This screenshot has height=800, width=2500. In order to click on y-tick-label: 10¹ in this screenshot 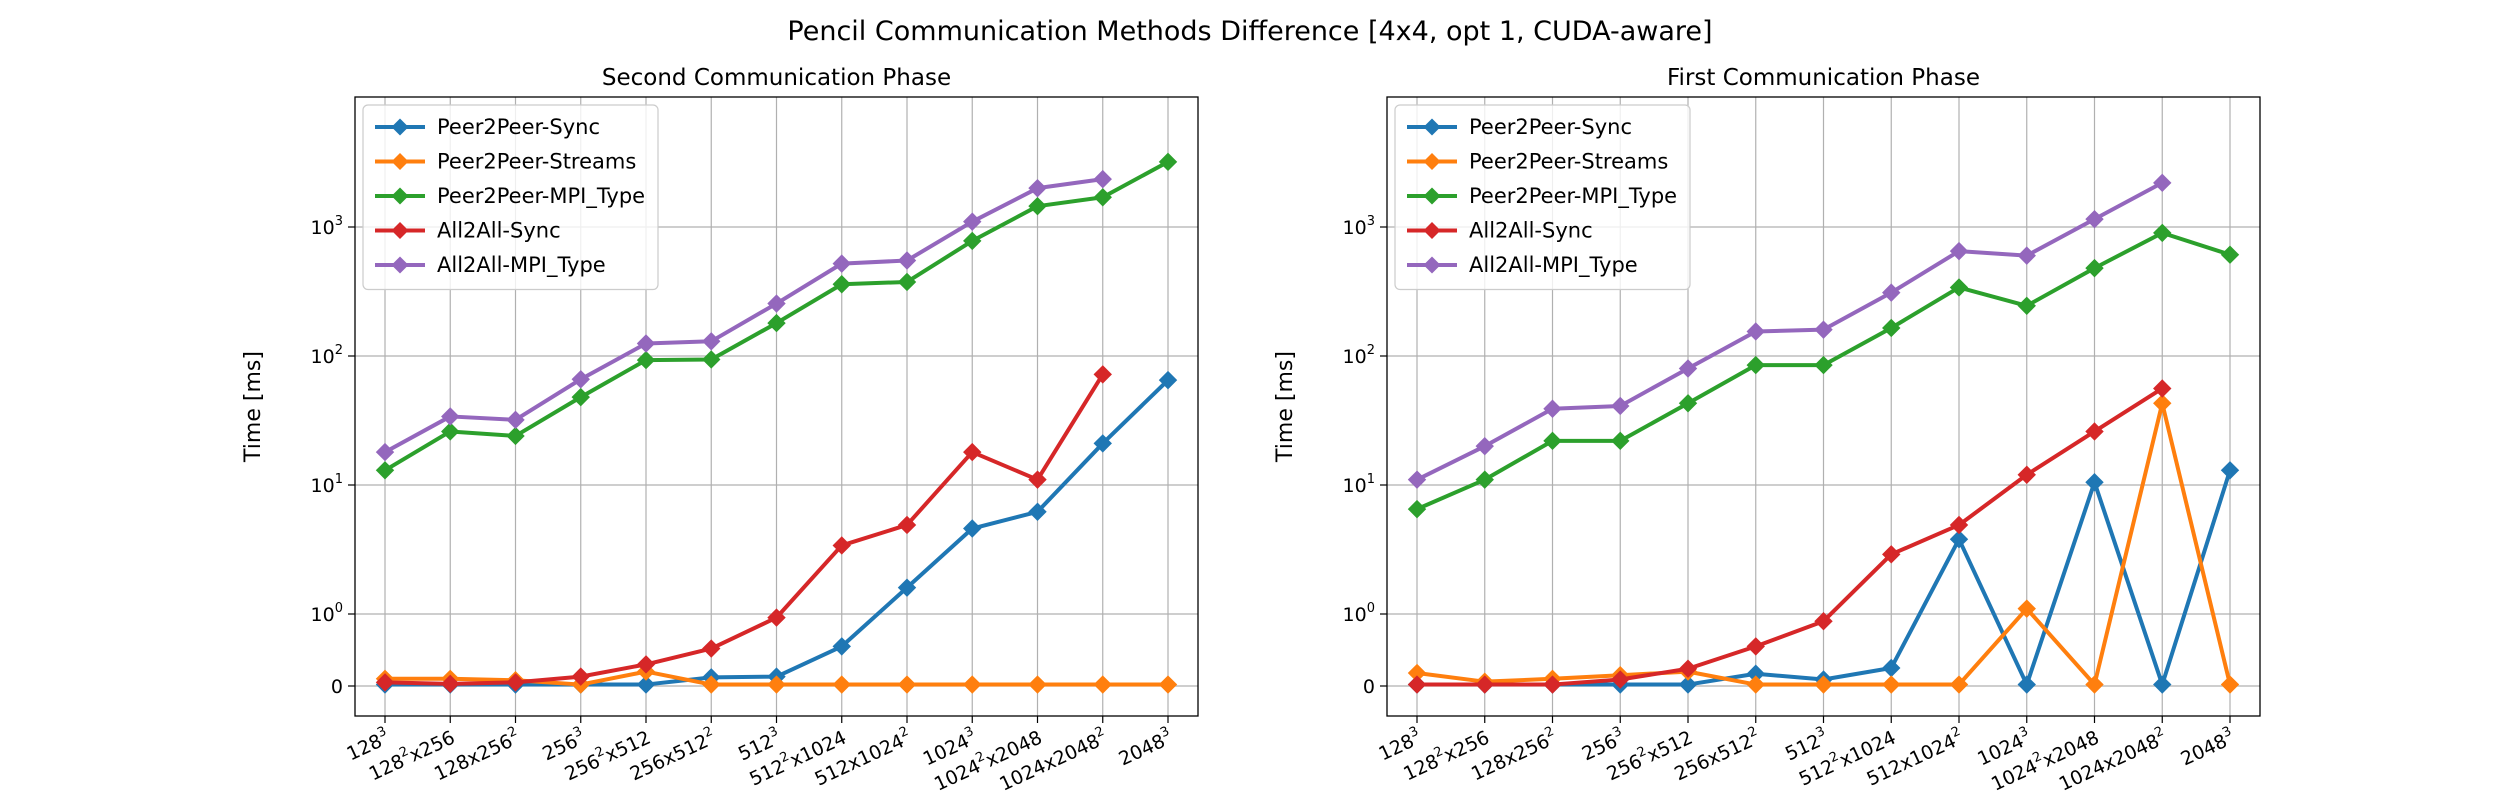, I will do `click(327, 484)`.